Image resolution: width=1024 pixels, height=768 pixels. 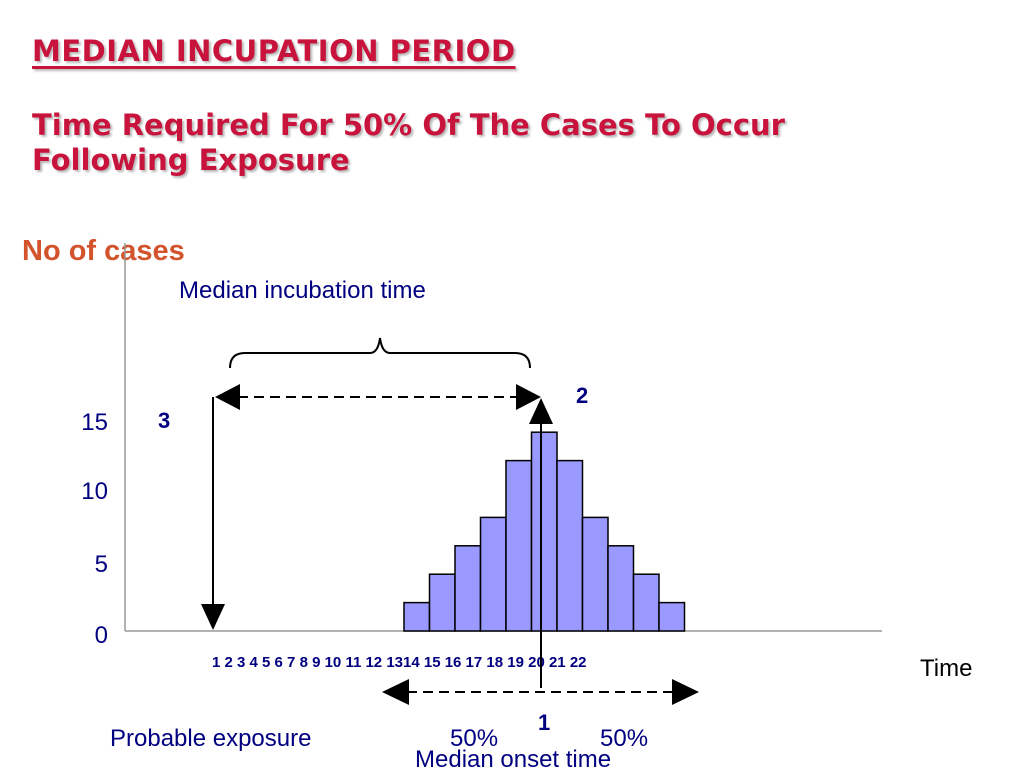 What do you see at coordinates (210, 738) in the screenshot?
I see `probable-exposure-label: Probable exposure` at bounding box center [210, 738].